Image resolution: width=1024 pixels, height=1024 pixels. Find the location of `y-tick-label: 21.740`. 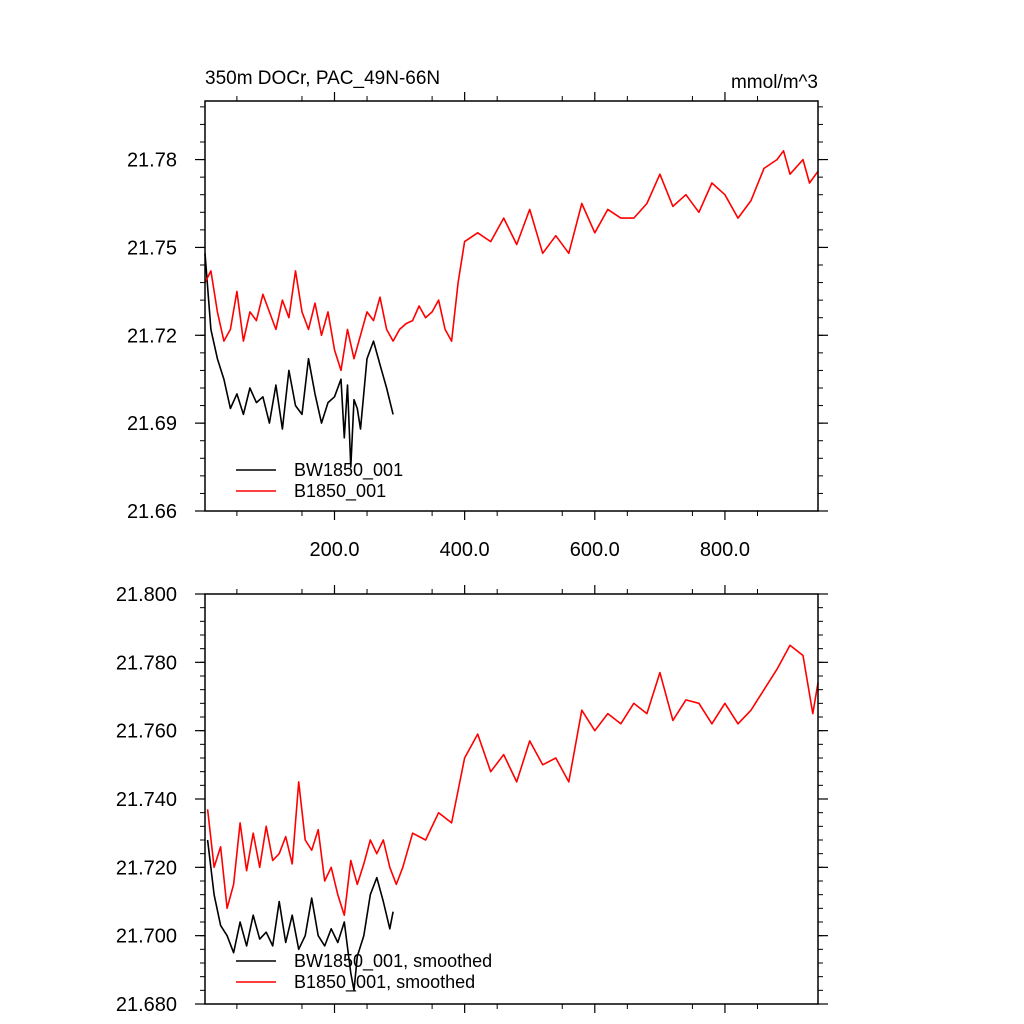

y-tick-label: 21.740 is located at coordinates (146, 800).